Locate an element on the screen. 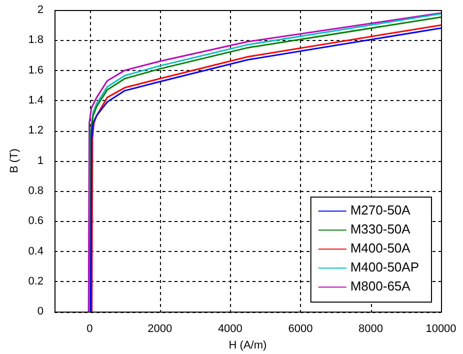 The image size is (463, 354). x-axis-title: H (A/m) is located at coordinates (247, 345).